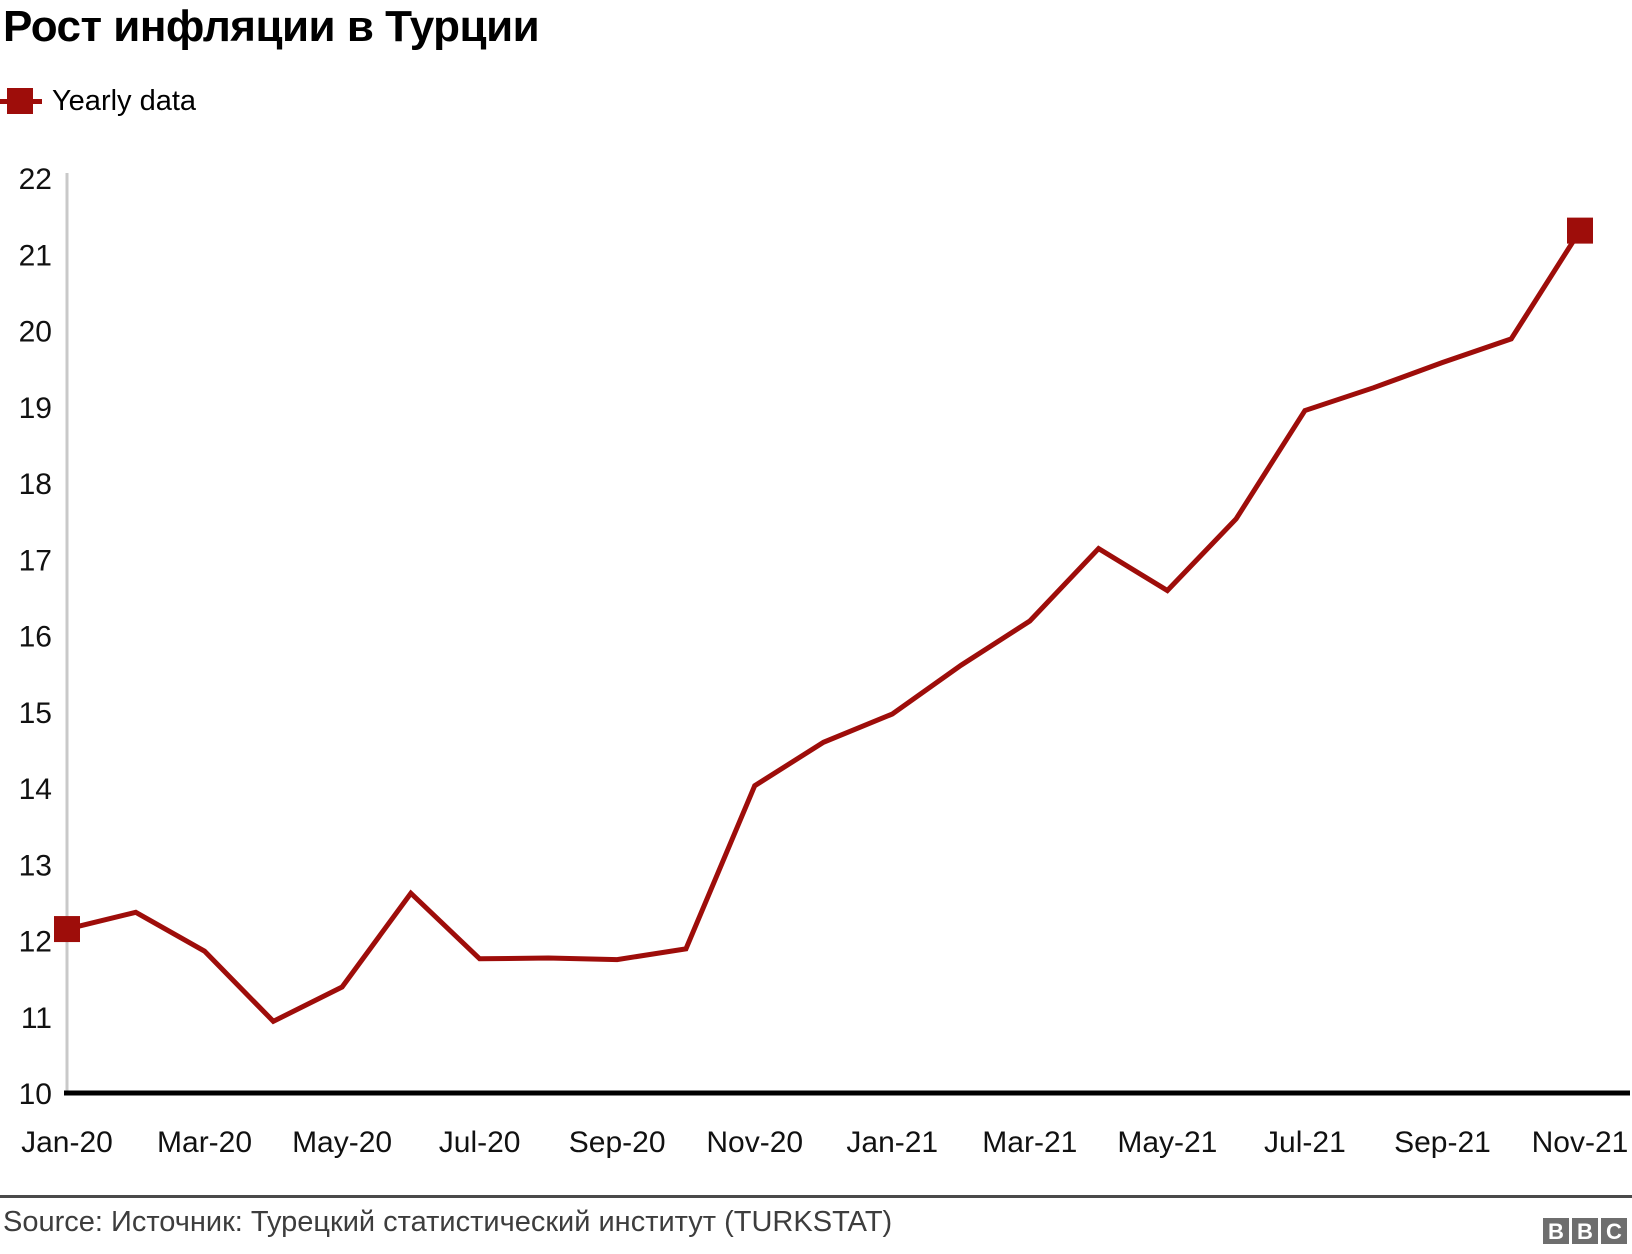 This screenshot has width=1632, height=1254. Describe the element at coordinates (124, 100) in the screenshot. I see `legend-label: Yearly data` at that location.